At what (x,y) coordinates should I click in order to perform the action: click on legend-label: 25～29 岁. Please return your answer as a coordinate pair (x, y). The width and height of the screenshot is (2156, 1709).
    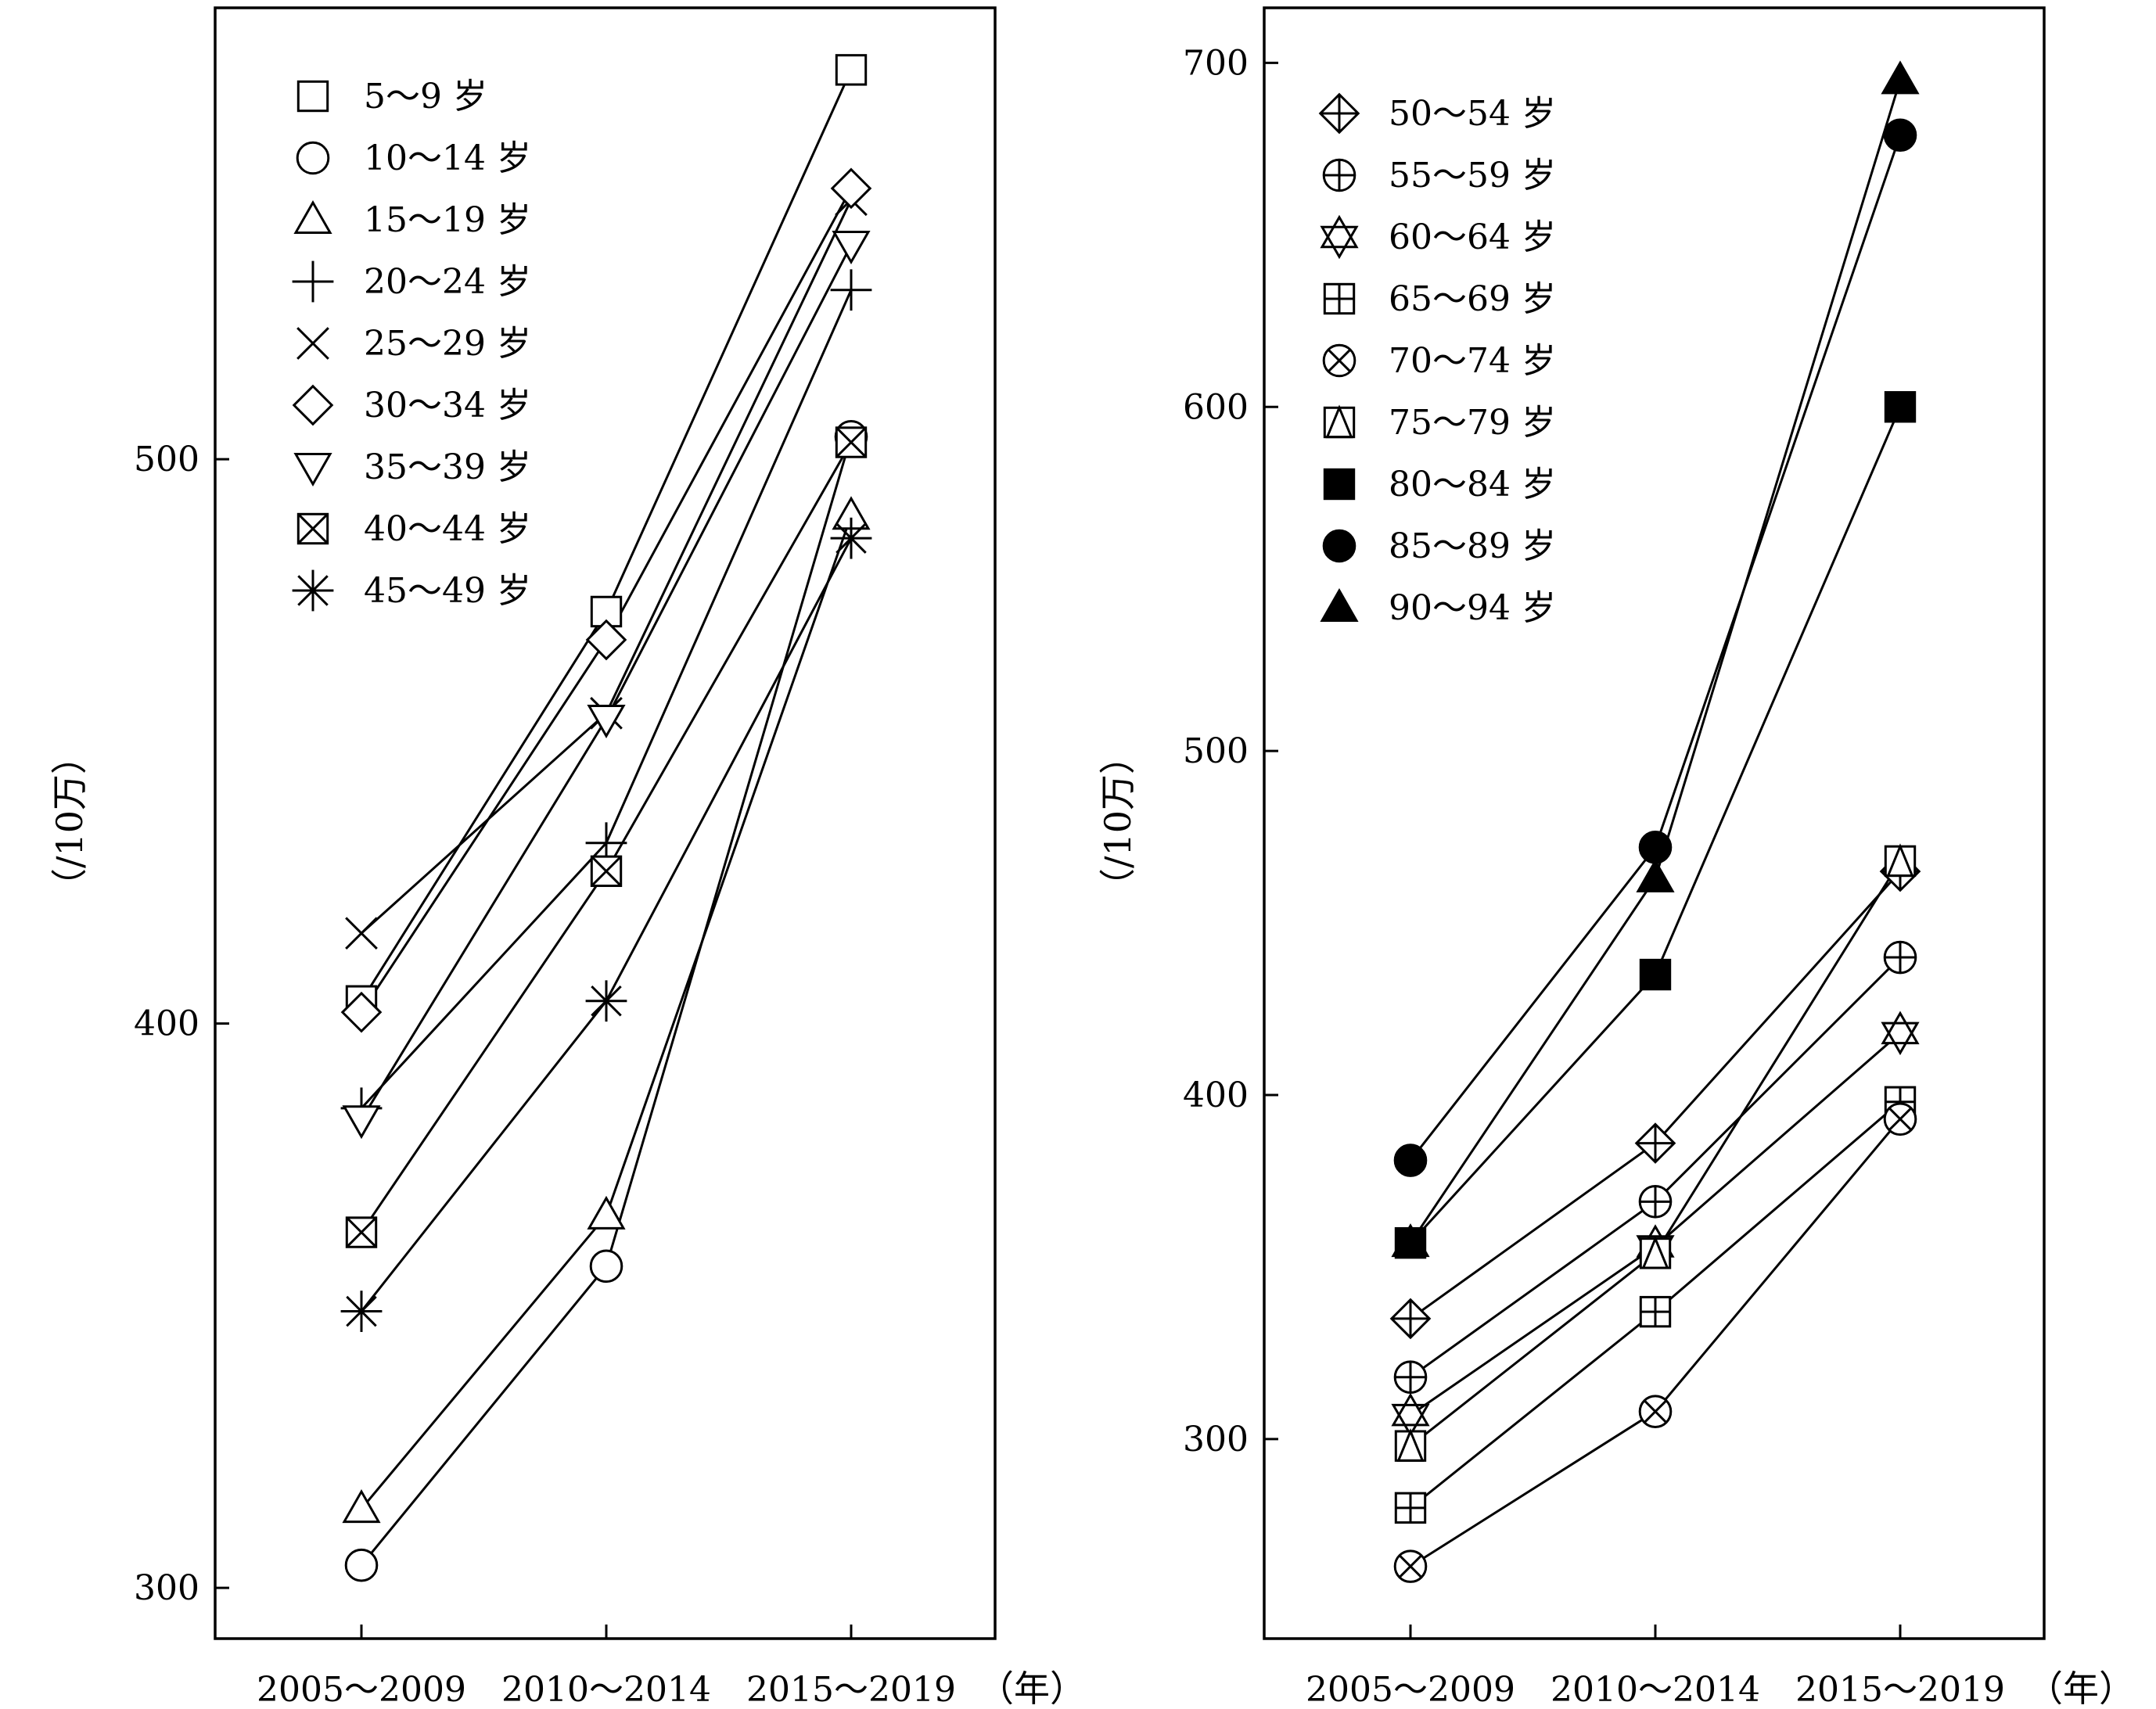
    Looking at the image, I should click on (447, 344).